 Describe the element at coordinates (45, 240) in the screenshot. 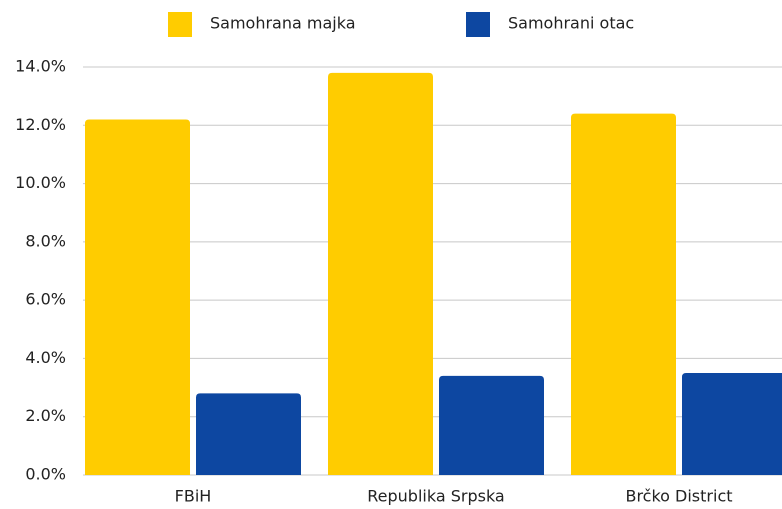

I see `y-tick-label: 8.0%` at that location.